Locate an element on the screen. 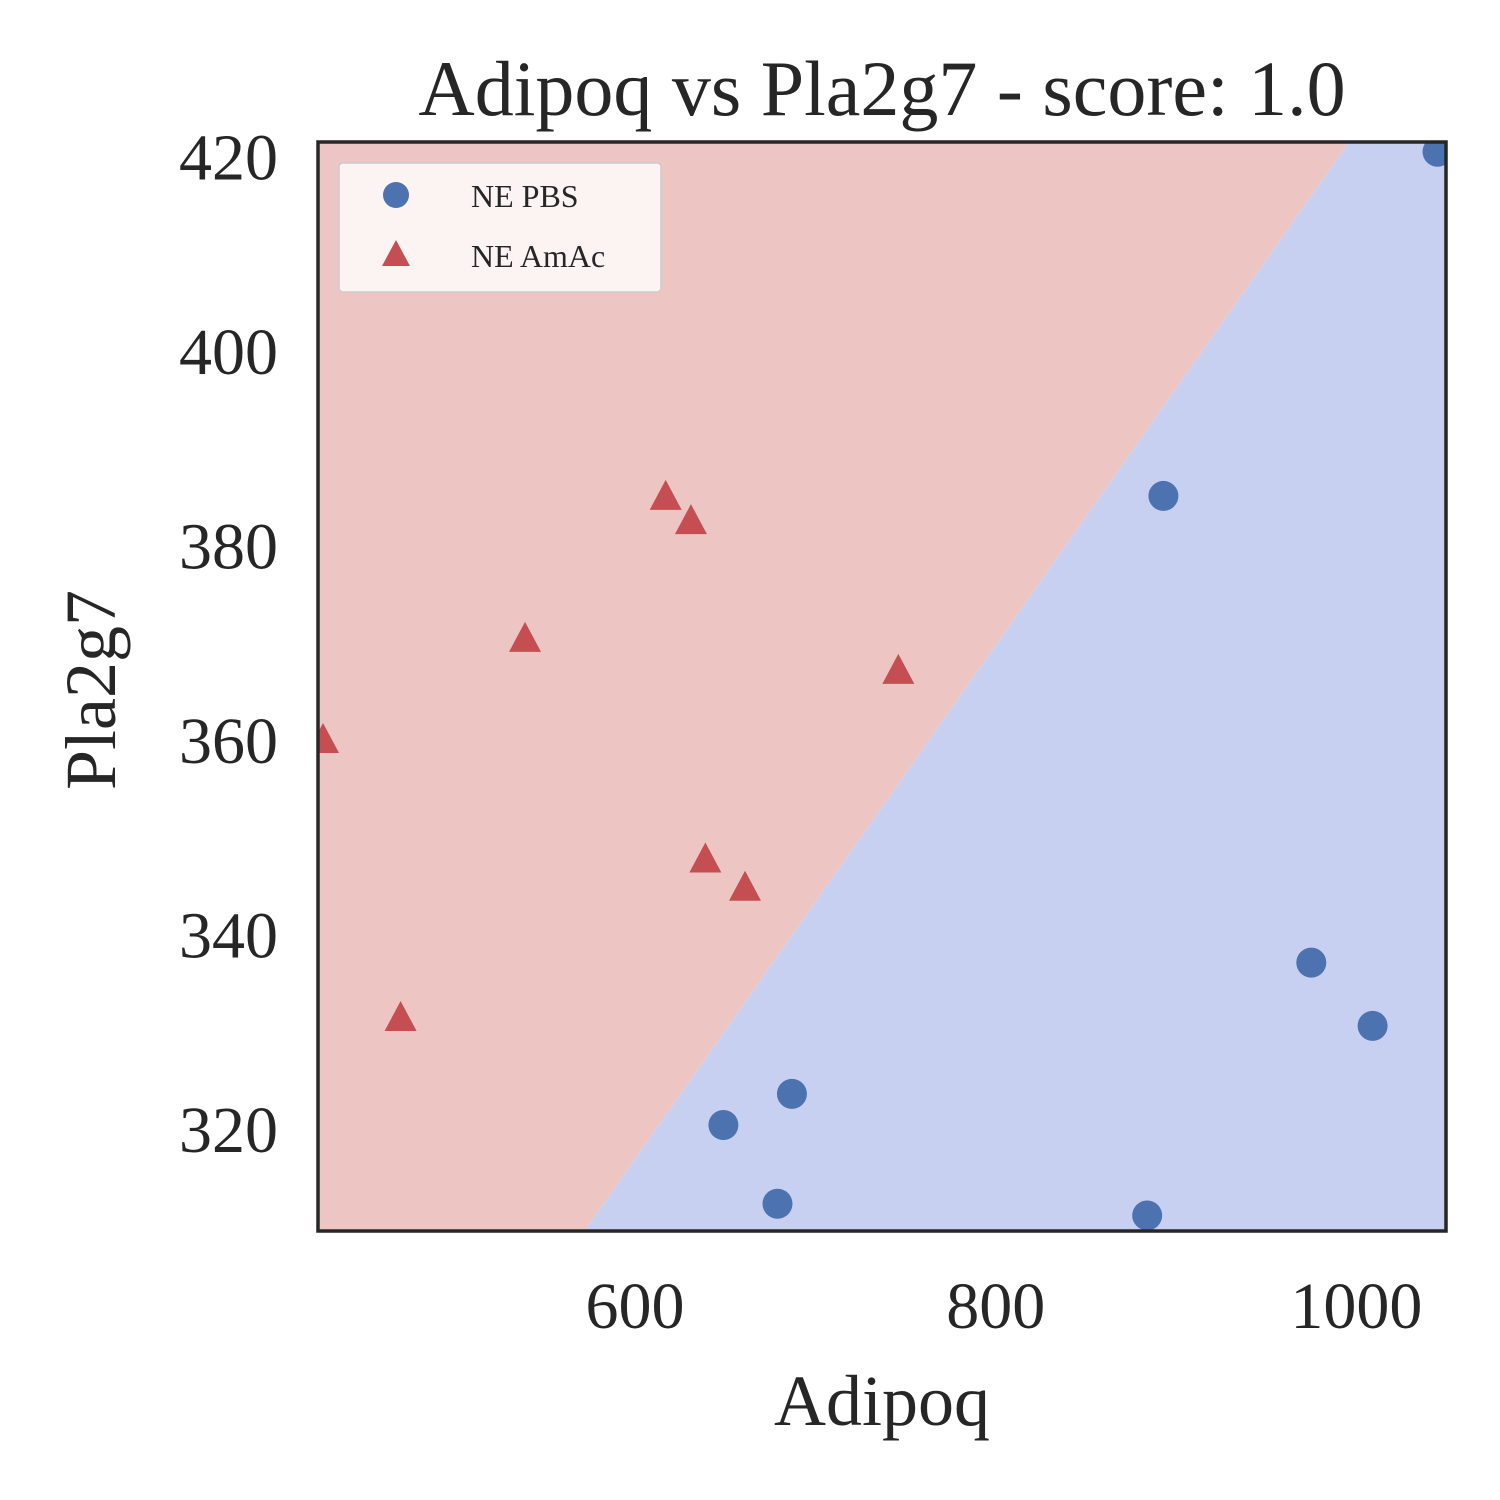 Image resolution: width=1500 pixels, height=1500 pixels. legend-box is located at coordinates (500, 227).